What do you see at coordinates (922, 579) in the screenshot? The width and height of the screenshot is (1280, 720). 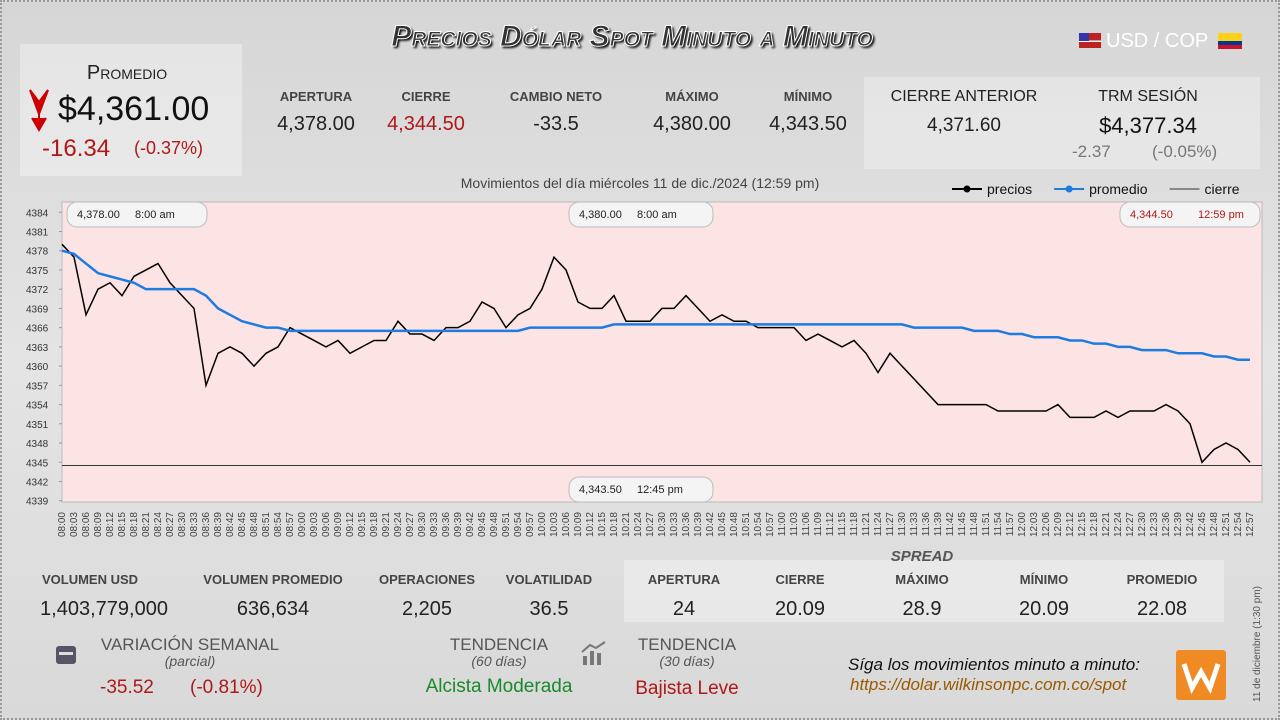 I see `spread-label: MÁXIMO` at bounding box center [922, 579].